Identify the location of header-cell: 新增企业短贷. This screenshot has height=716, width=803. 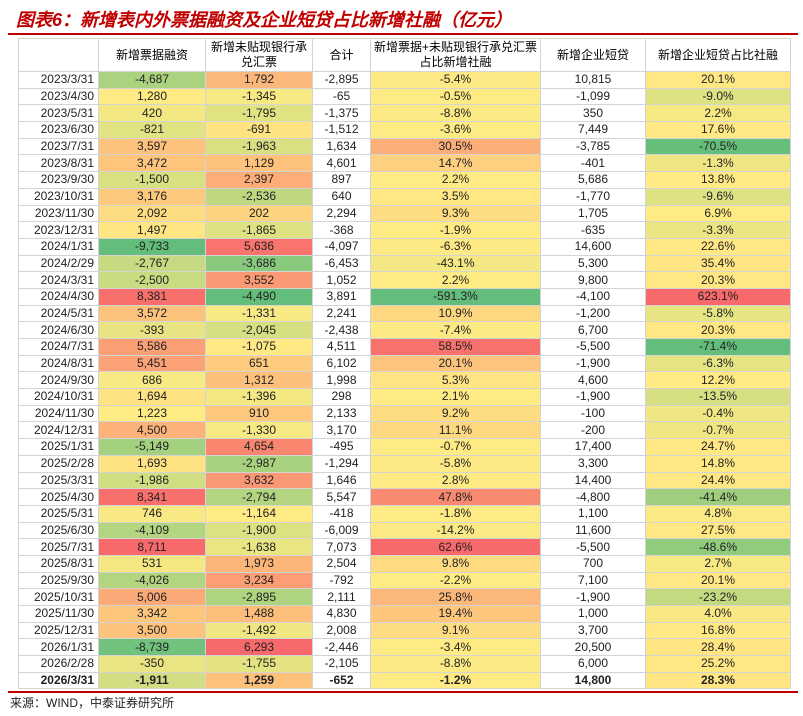
(593, 55).